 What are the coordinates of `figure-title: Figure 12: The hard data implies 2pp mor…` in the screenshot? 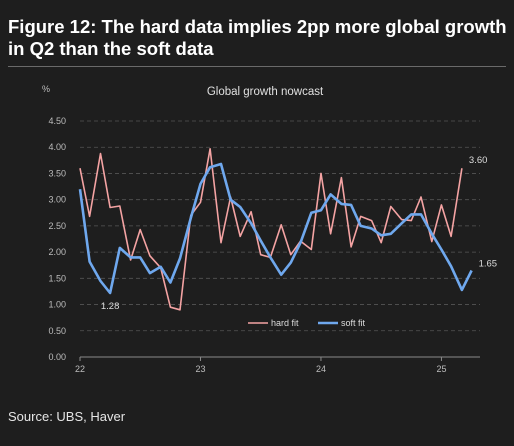 It's located at (257, 37).